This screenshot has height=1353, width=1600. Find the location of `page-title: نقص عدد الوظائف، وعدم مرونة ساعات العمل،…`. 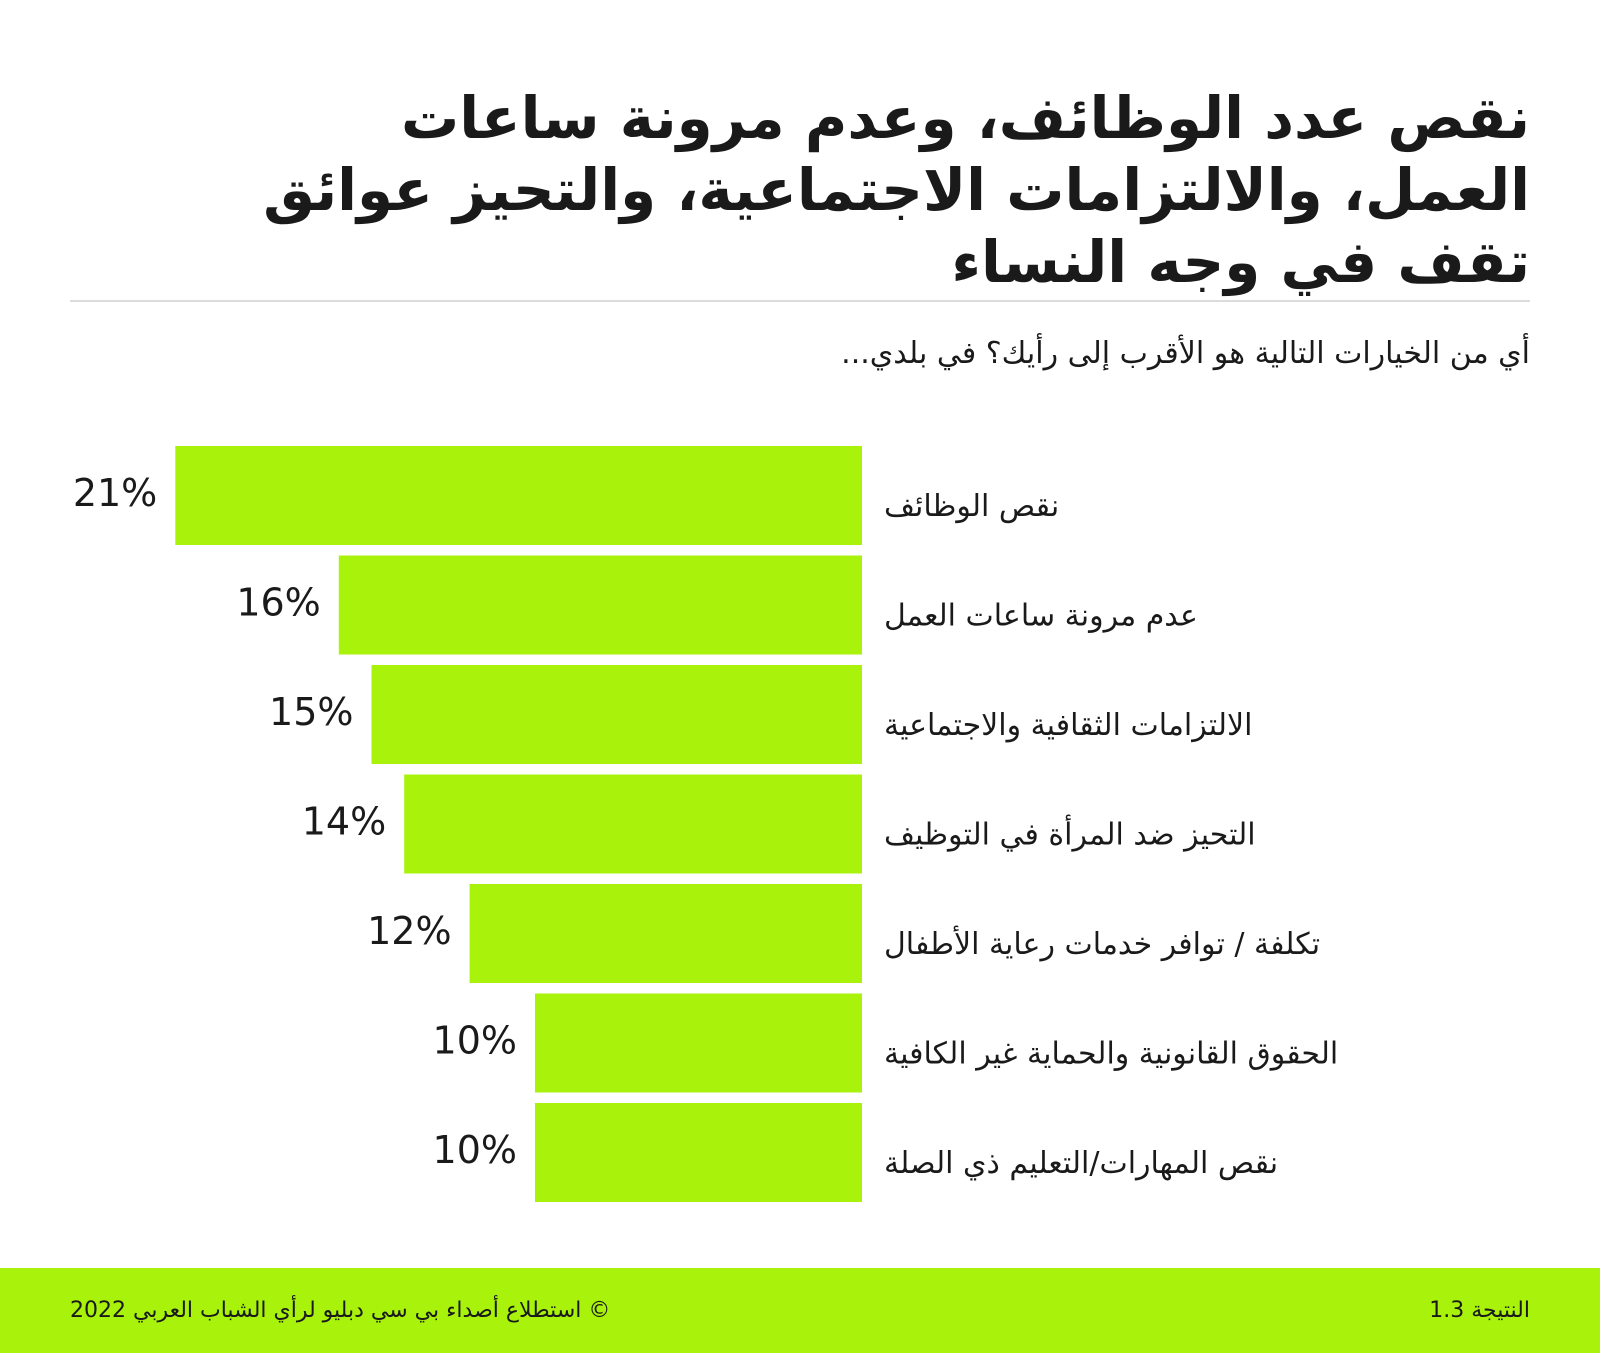

page-title: نقص عدد الوظائف، وعدم مرونة ساعات العمل،… is located at coordinates (896, 190).